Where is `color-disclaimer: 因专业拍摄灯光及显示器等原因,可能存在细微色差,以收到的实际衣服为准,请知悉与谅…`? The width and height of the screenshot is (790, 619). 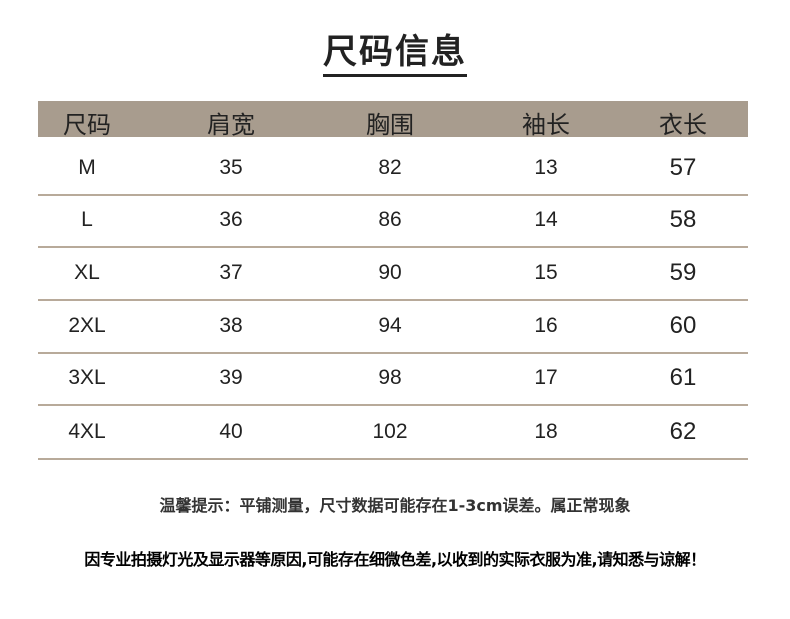
color-disclaimer: 因专业拍摄灯光及显示器等原因,可能存在细微色差,以收到的实际衣服为准,请知悉与谅… is located at coordinates (395, 559).